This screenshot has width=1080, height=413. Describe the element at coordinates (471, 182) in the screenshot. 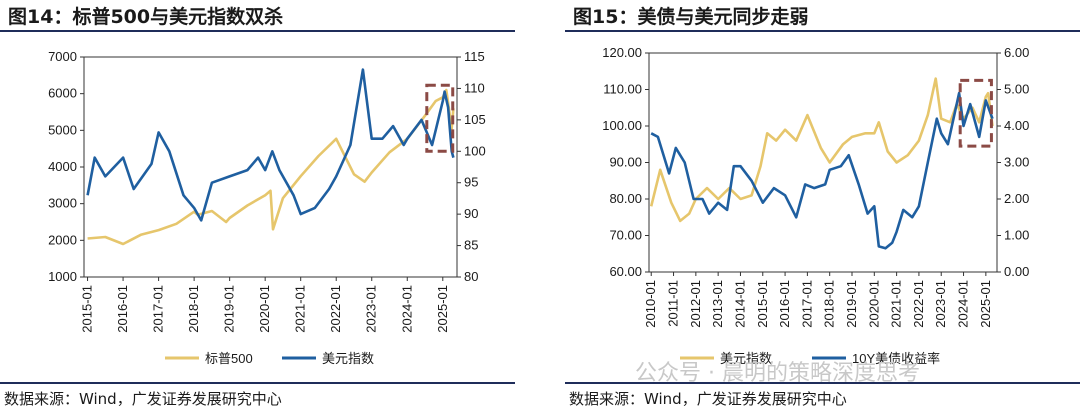

I see `y-right-tick-label: 95` at that location.